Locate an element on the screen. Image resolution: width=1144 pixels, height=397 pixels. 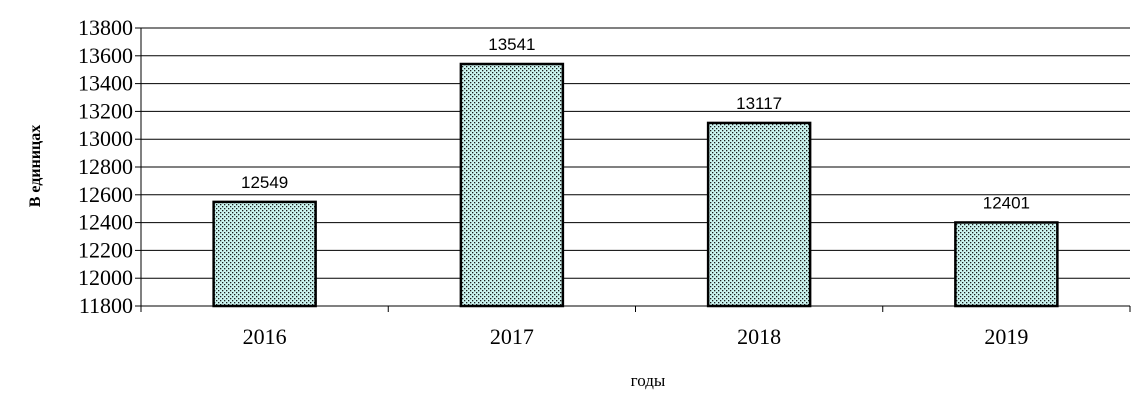
y-axis-title: В единицах is located at coordinates (35, 166).